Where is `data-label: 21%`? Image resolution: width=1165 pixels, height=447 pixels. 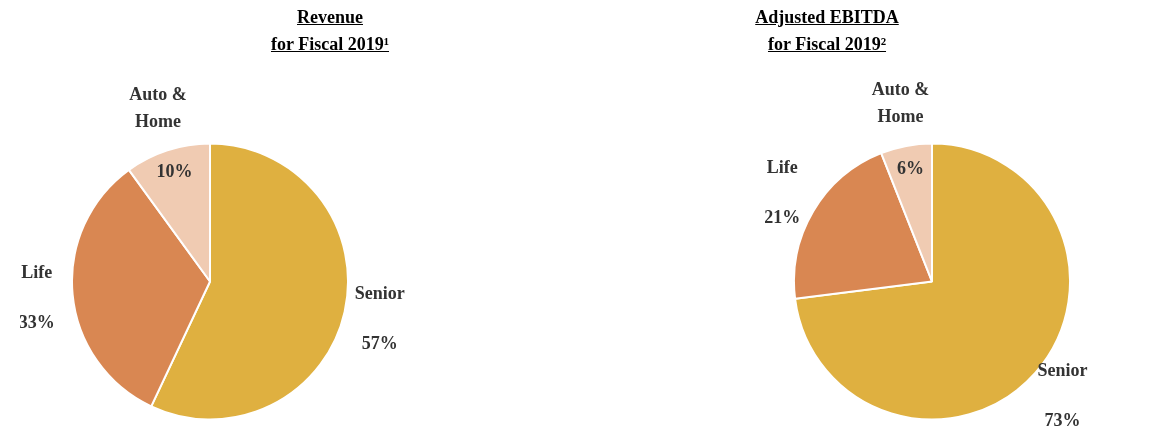 data-label: 21% is located at coordinates (782, 216).